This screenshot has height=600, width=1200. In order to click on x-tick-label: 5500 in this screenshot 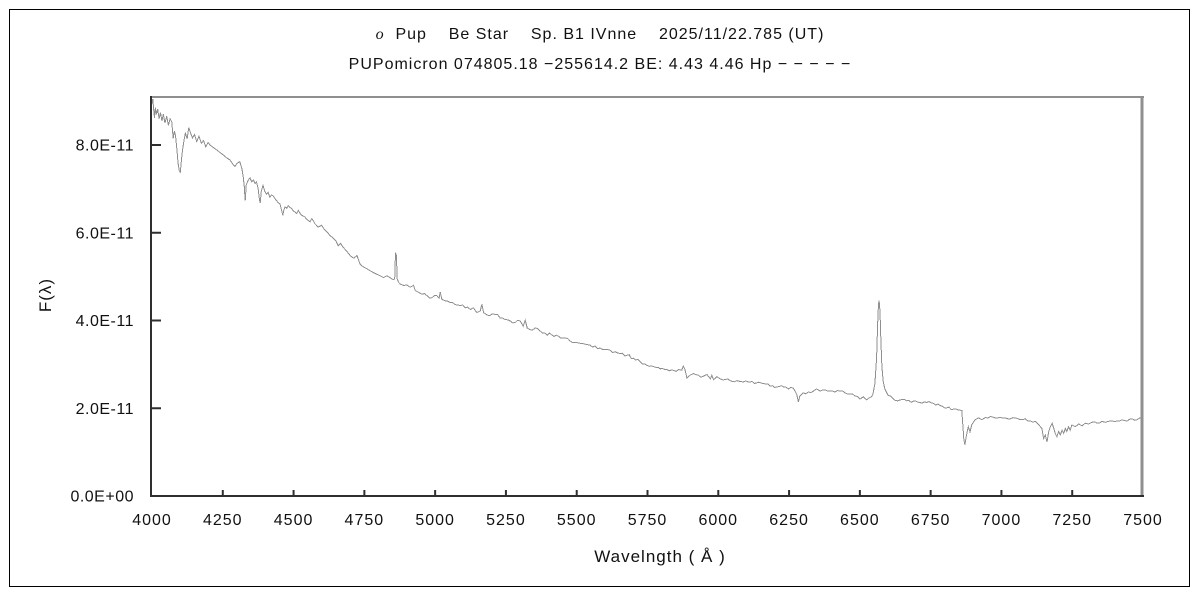, I will do `click(577, 520)`.